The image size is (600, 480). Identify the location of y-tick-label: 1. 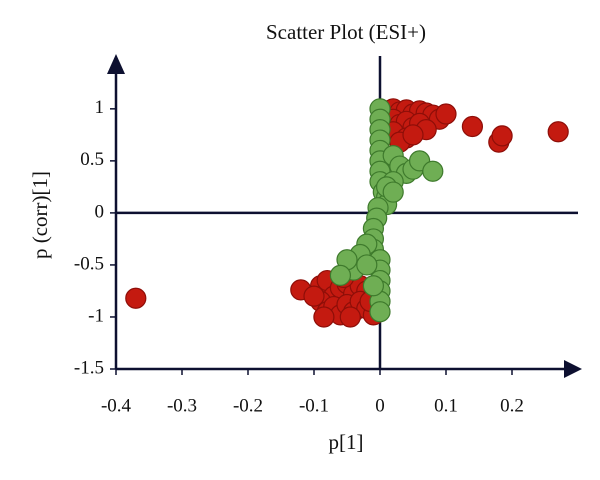
(100, 107).